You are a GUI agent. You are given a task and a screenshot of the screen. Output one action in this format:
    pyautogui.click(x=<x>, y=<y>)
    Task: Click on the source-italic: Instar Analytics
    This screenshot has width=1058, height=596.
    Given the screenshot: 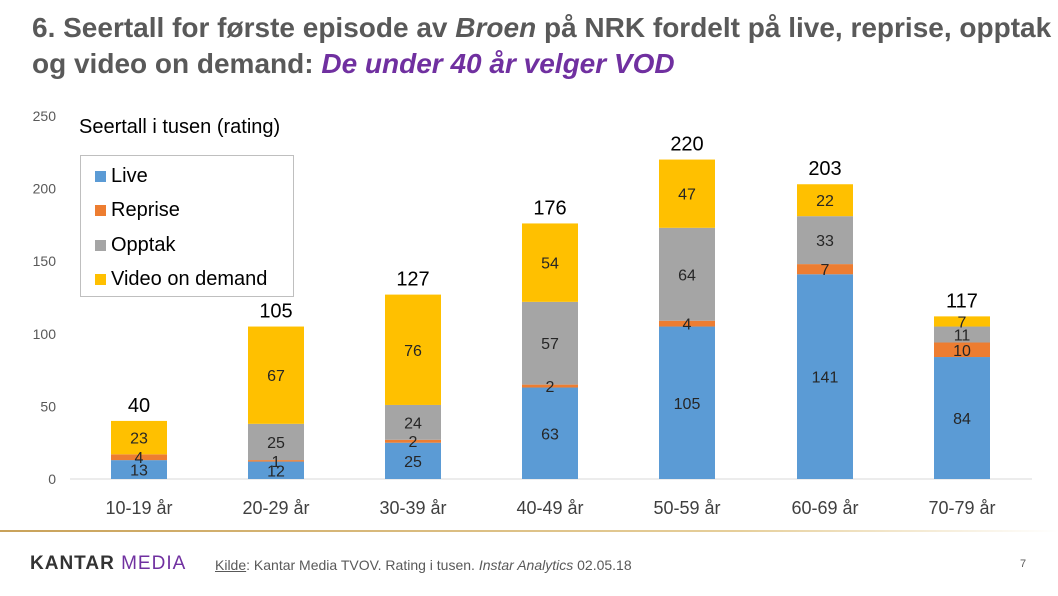 What is the action you would take?
    pyautogui.click(x=526, y=565)
    